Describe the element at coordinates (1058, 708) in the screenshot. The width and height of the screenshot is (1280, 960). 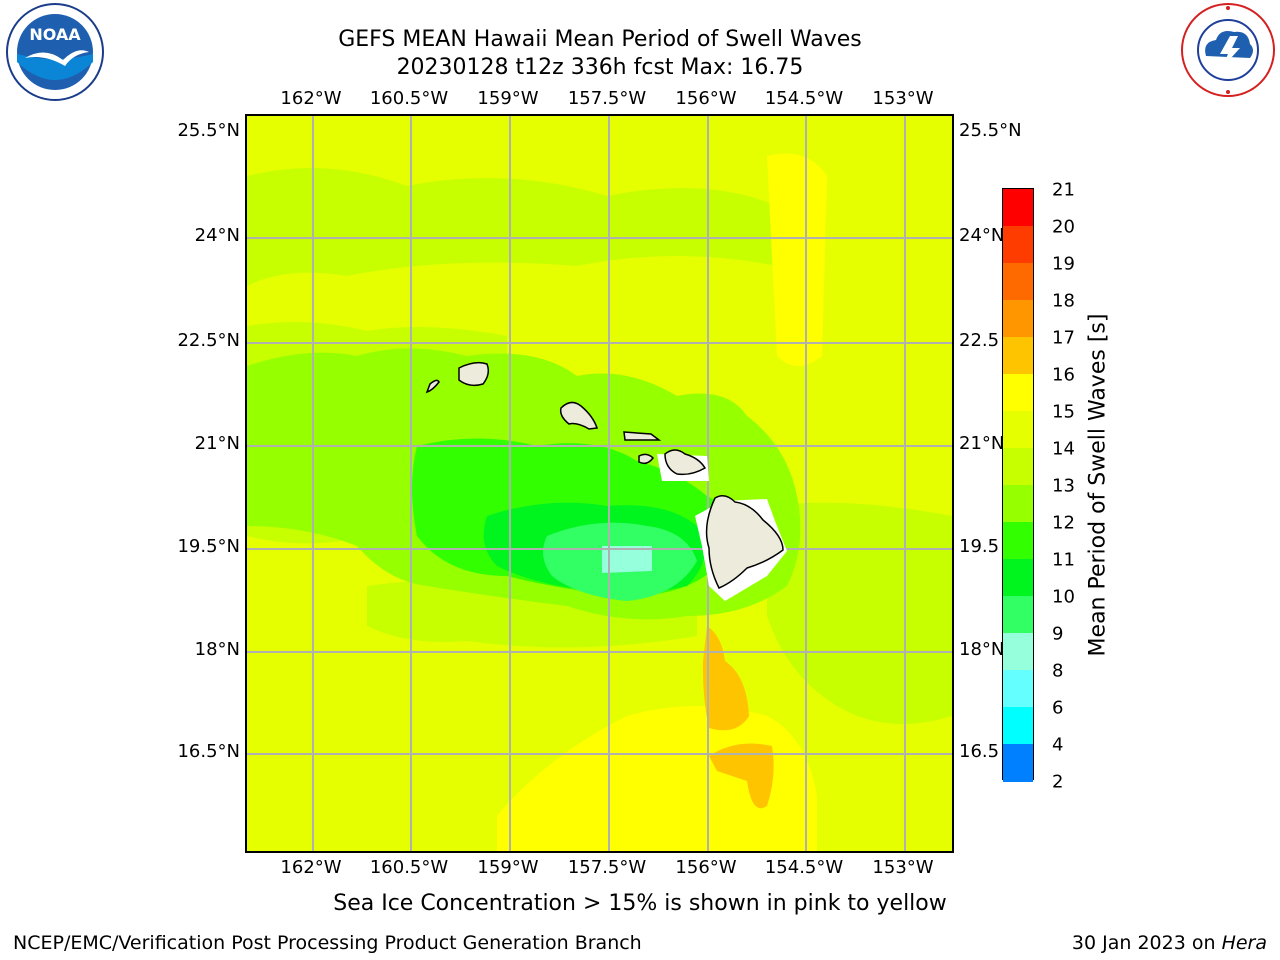
I see `colorbar-tick-label: 6` at that location.